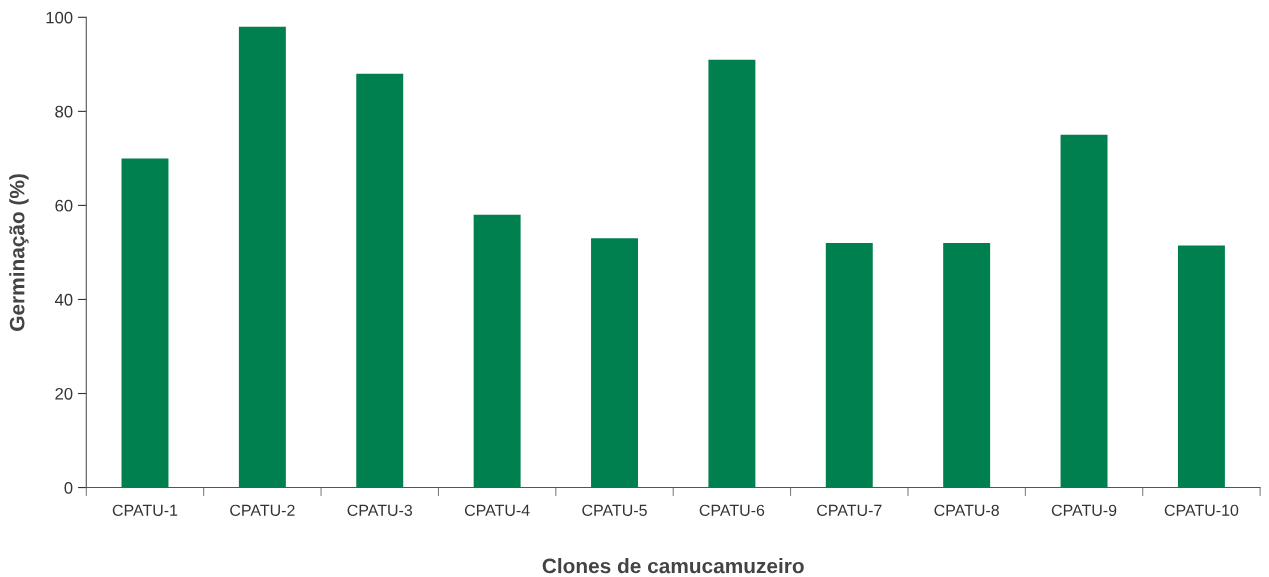  I want to click on x-tick-label: CPATU-10, so click(1201, 510).